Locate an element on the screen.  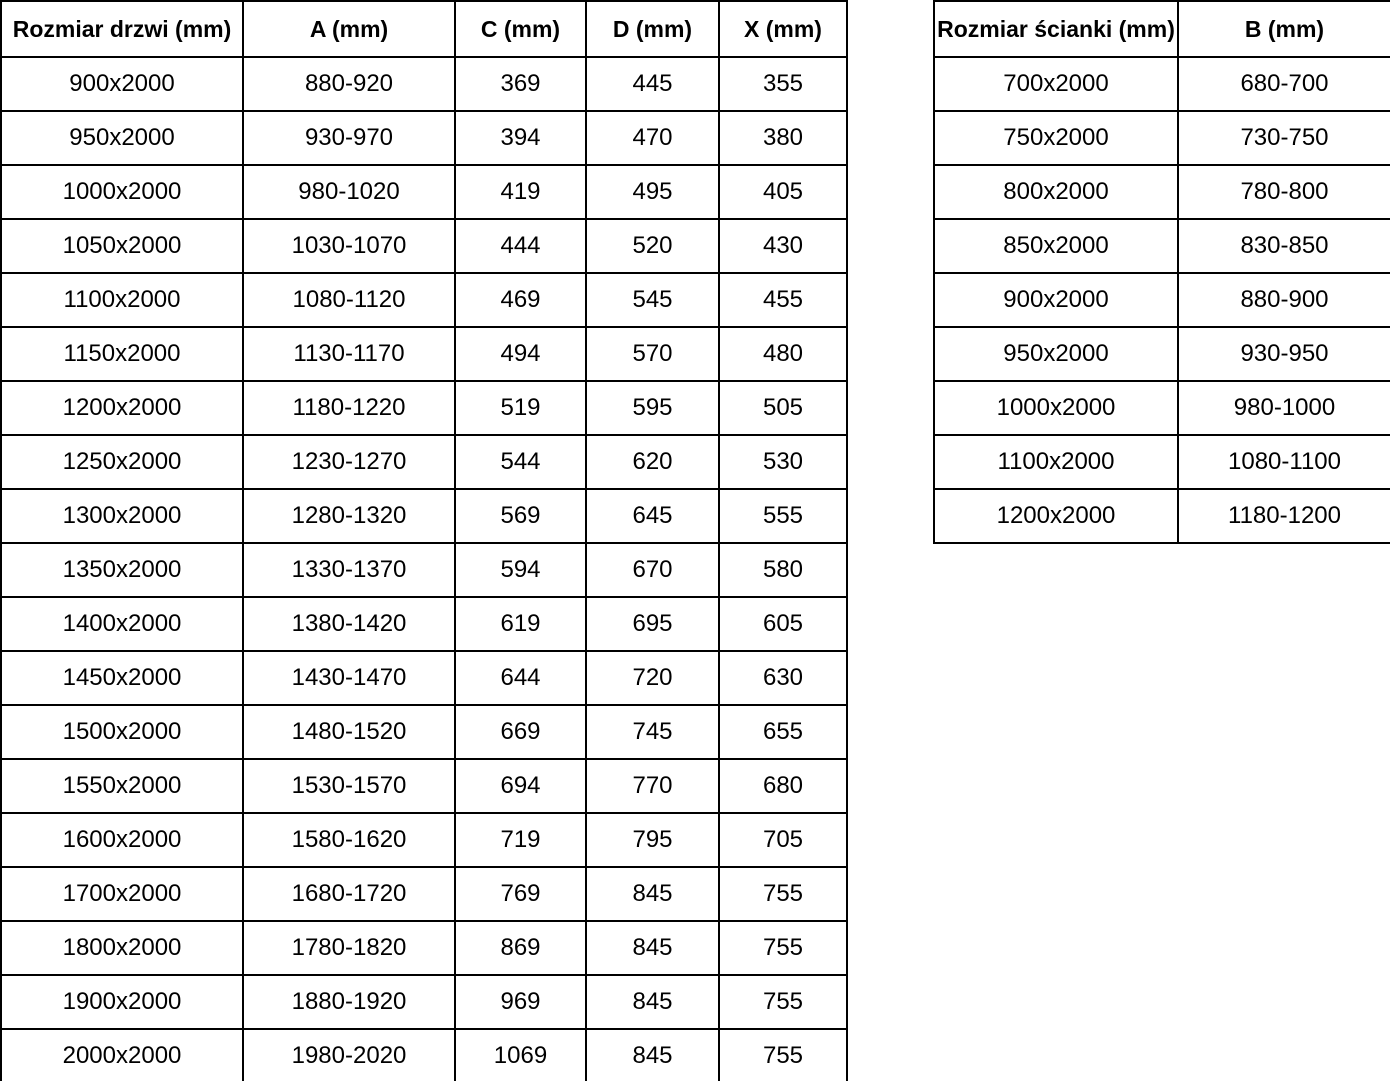
table-cell: 850x2000 is located at coordinates (1056, 246).